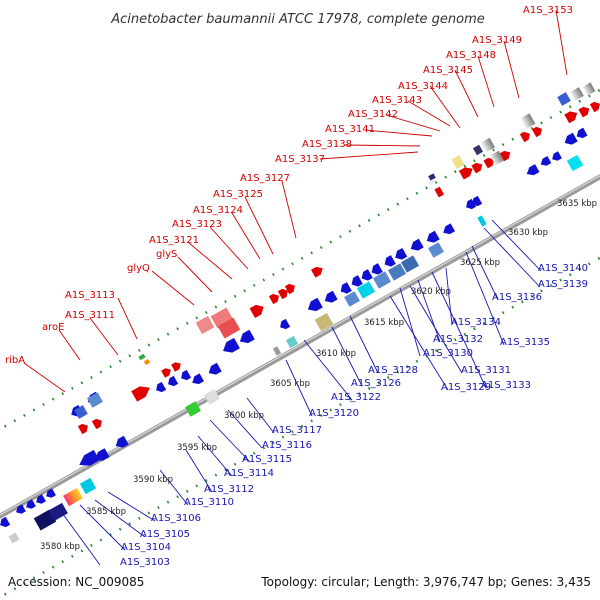 This screenshot has width=600, height=600. What do you see at coordinates (146, 547) in the screenshot?
I see `gene-label-reverse: A1S_3104` at bounding box center [146, 547].